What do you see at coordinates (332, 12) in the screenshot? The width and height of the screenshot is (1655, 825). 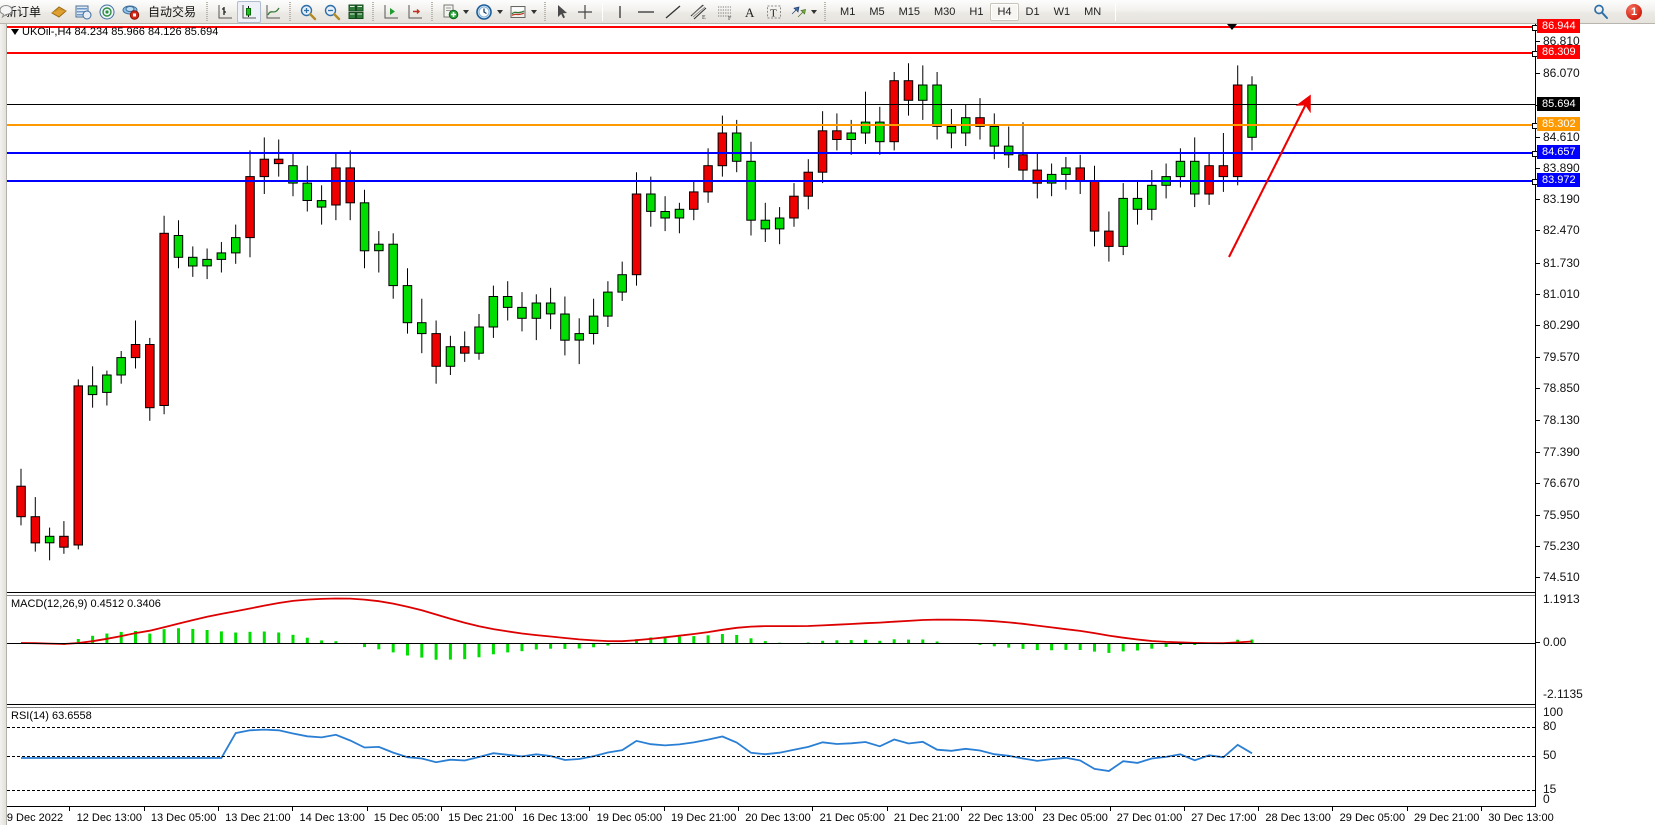 I see `zoom-out-icon` at bounding box center [332, 12].